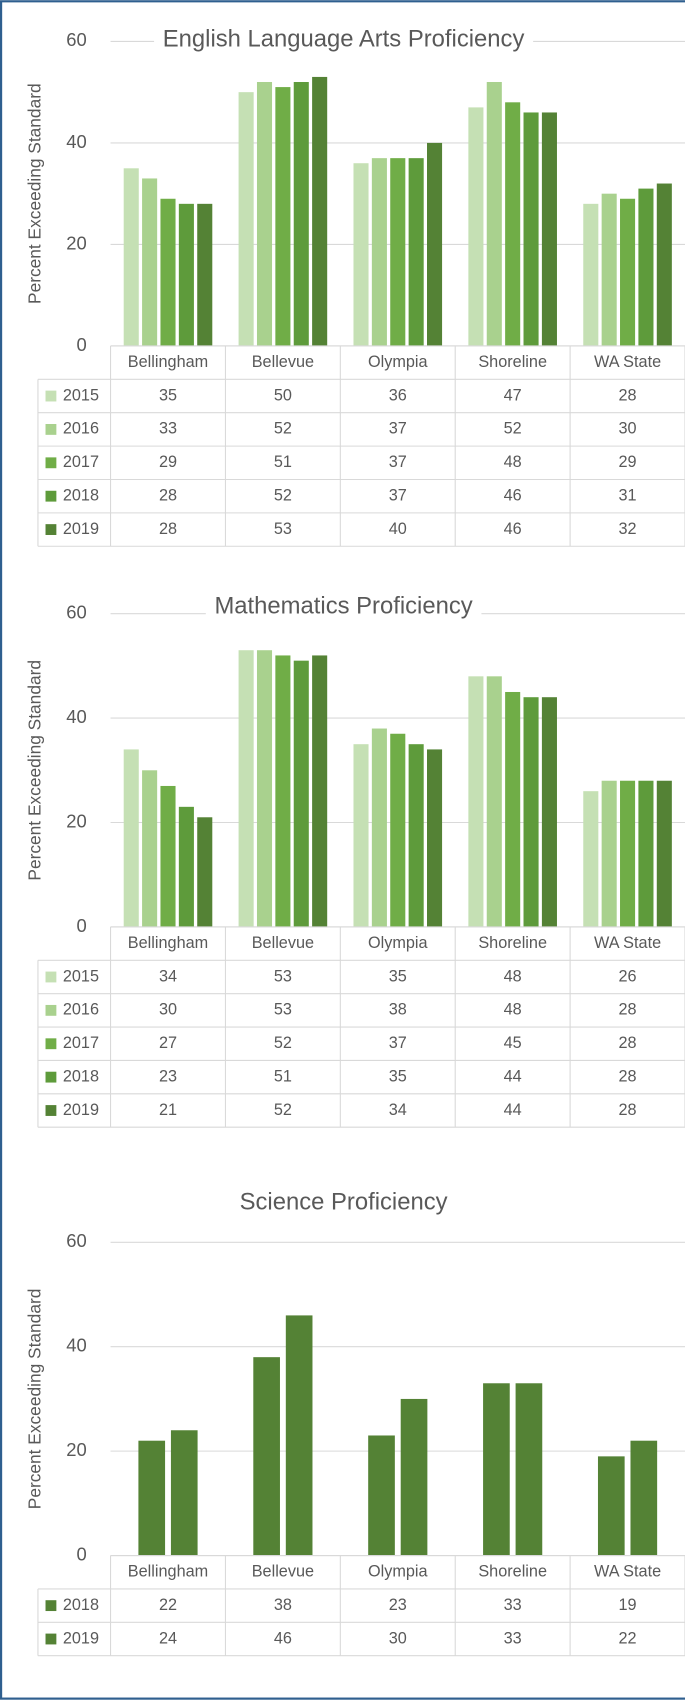  I want to click on chart-title: English Language Arts Proficiency, so click(344, 39).